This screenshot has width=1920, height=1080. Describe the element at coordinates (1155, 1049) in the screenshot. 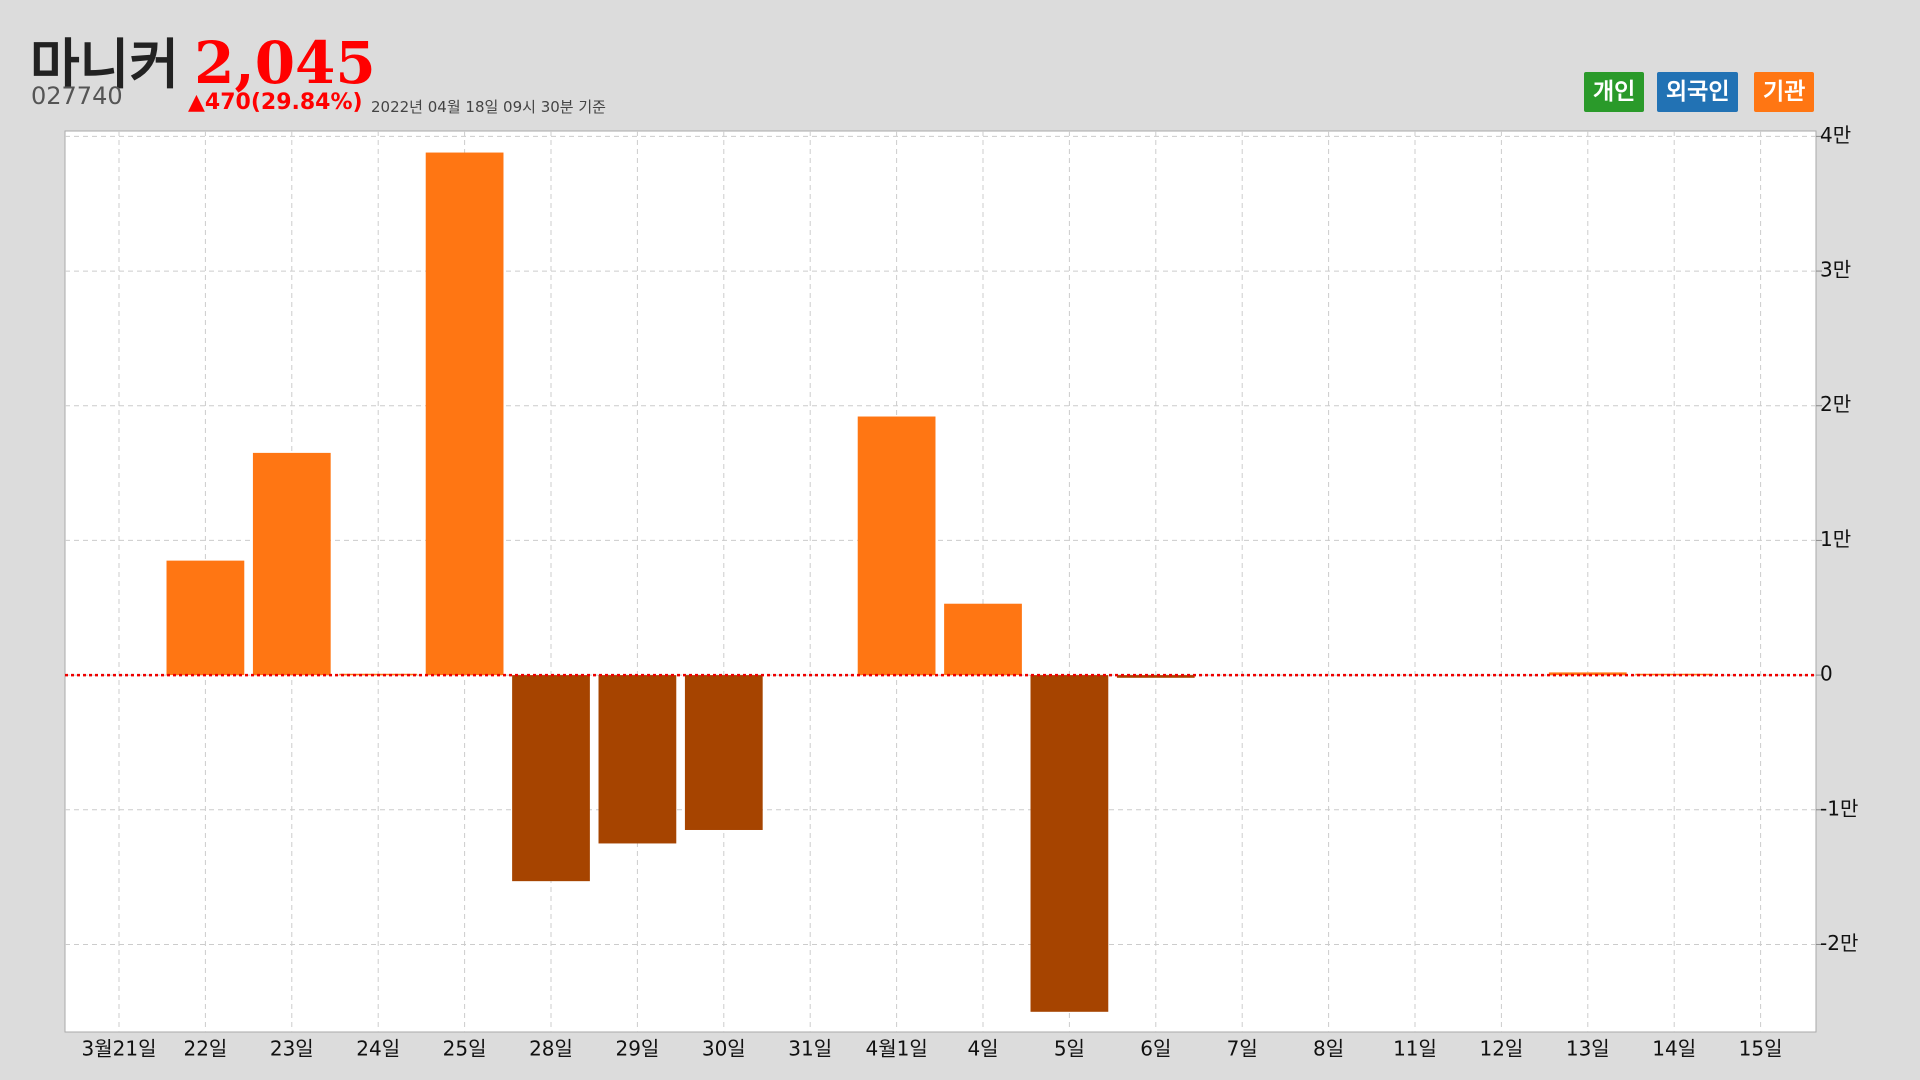

I see `x-tick-label: 6일` at that location.